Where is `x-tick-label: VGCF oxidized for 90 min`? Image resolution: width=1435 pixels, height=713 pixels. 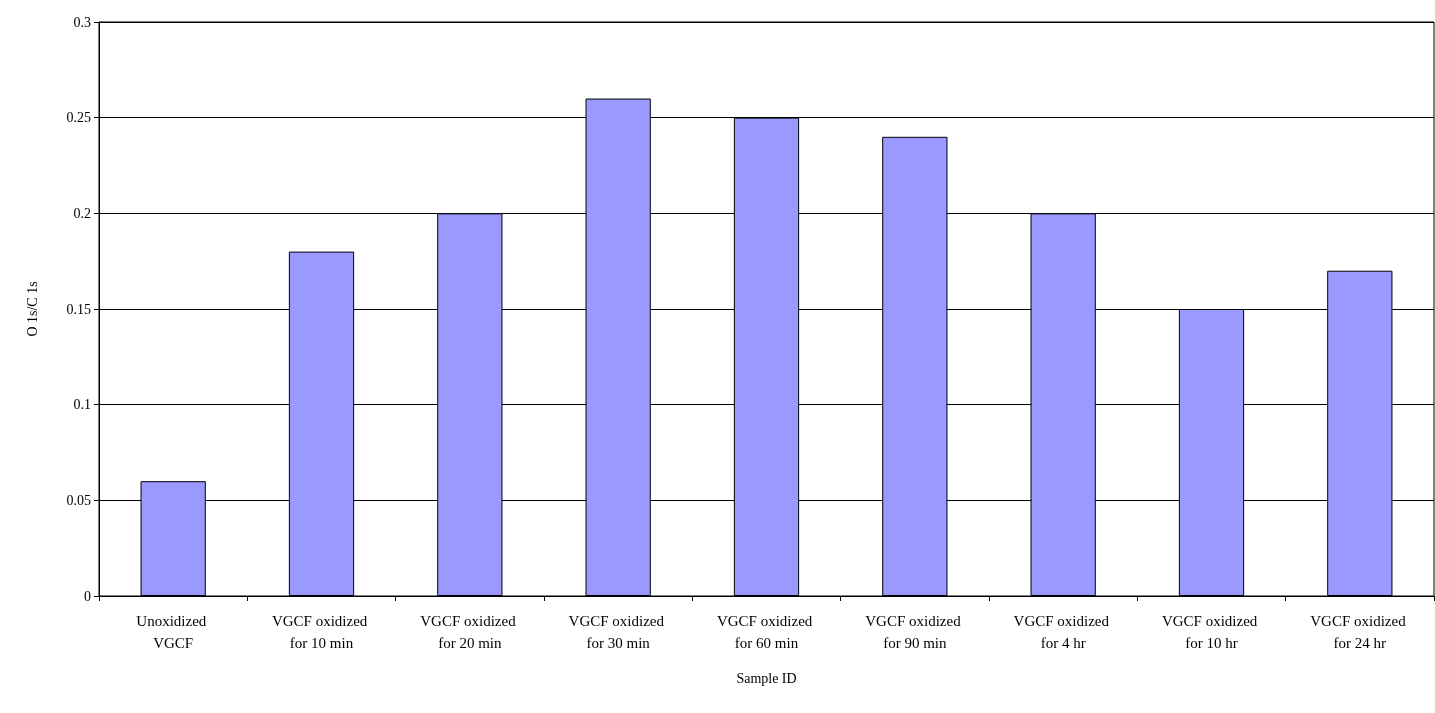
x-tick-label: VGCF oxidized for 90 min is located at coordinates (915, 632).